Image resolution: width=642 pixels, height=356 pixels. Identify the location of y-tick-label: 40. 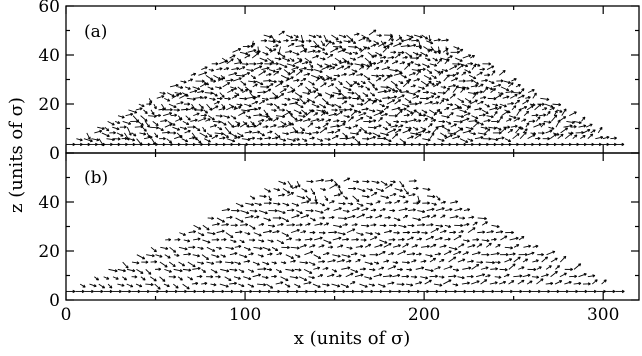
(49, 203).